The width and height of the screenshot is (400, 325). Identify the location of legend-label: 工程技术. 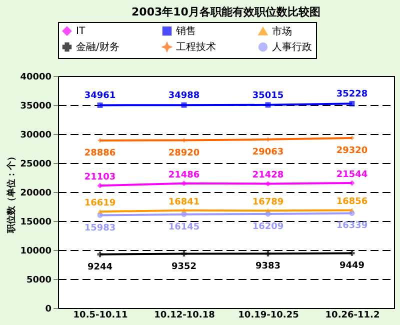
(196, 47).